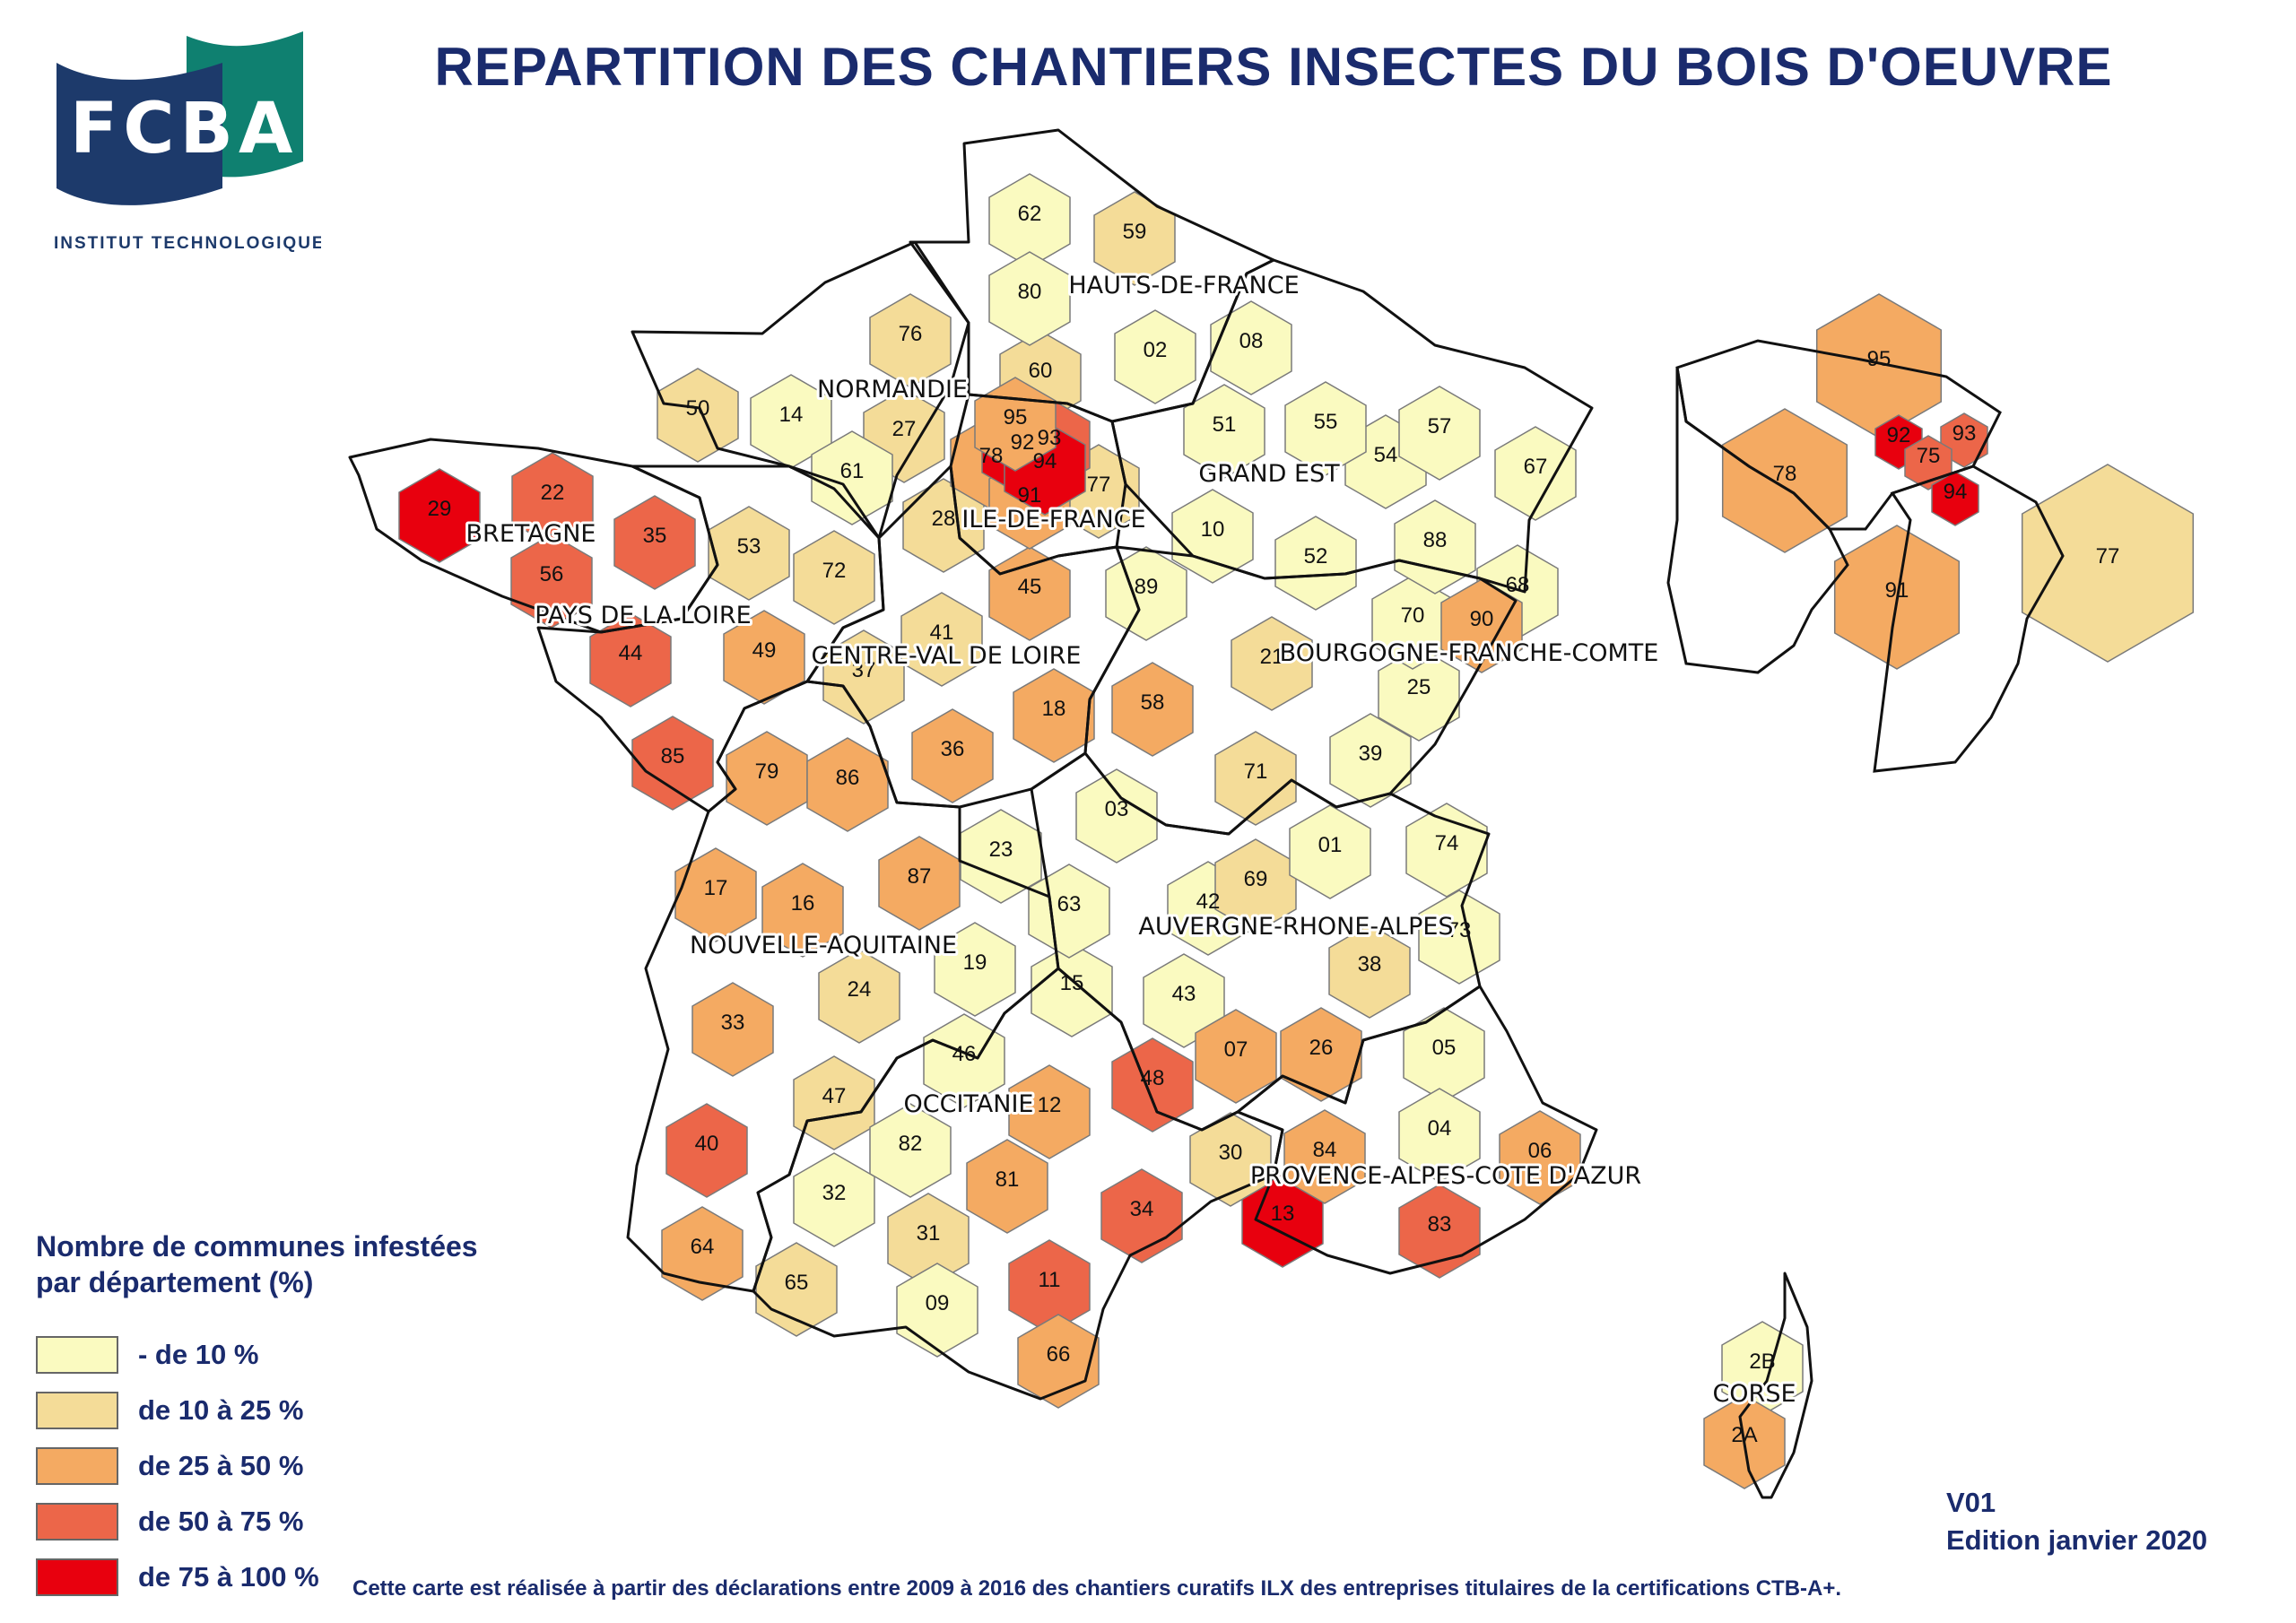 Image resolution: width=2296 pixels, height=1623 pixels. I want to click on legend-label: de 10 à 25 %, so click(221, 1410).